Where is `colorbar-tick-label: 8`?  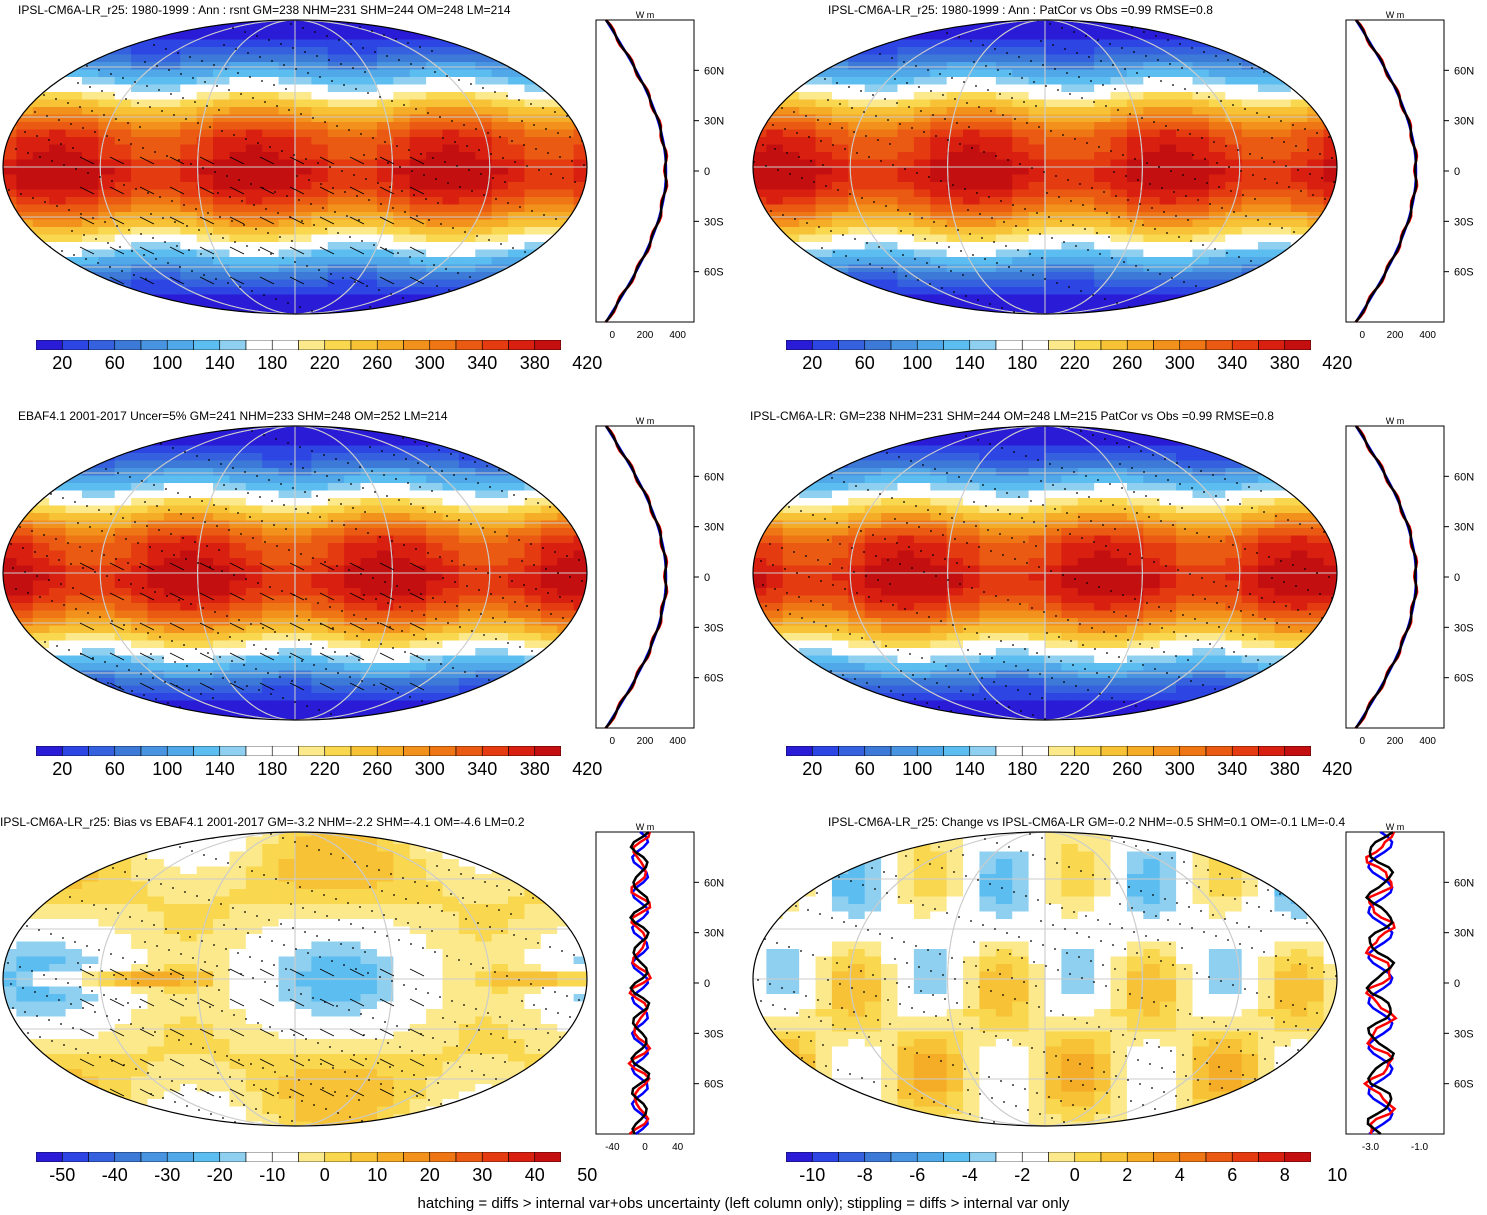
colorbar-tick-label: 8 is located at coordinates (1284, 1175).